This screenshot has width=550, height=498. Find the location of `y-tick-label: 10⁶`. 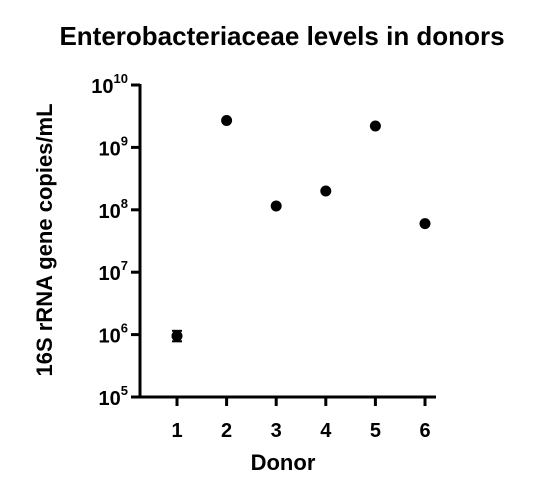

y-tick-label: 10⁶ is located at coordinates (113, 334).